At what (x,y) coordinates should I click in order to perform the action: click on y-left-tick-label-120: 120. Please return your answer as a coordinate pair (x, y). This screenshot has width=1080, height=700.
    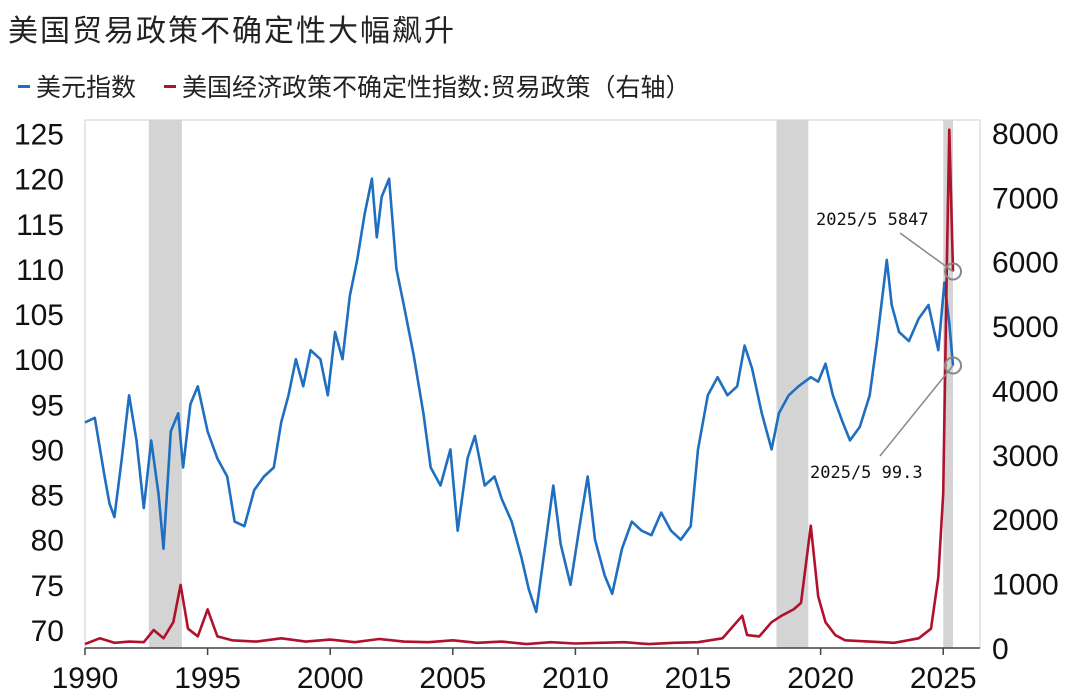
    Looking at the image, I should click on (39, 180).